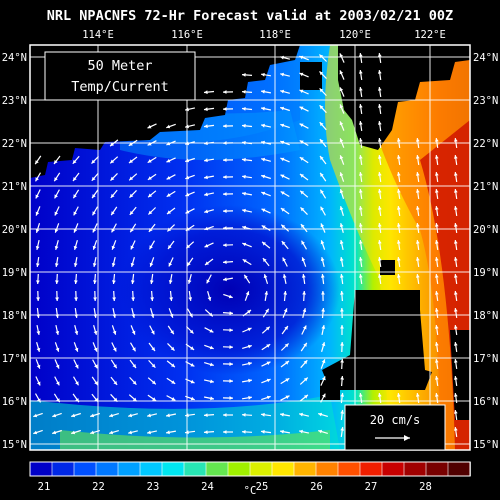  What do you see at coordinates (485, 402) in the screenshot?
I see `lat-tick-label: 16°N` at bounding box center [485, 402].